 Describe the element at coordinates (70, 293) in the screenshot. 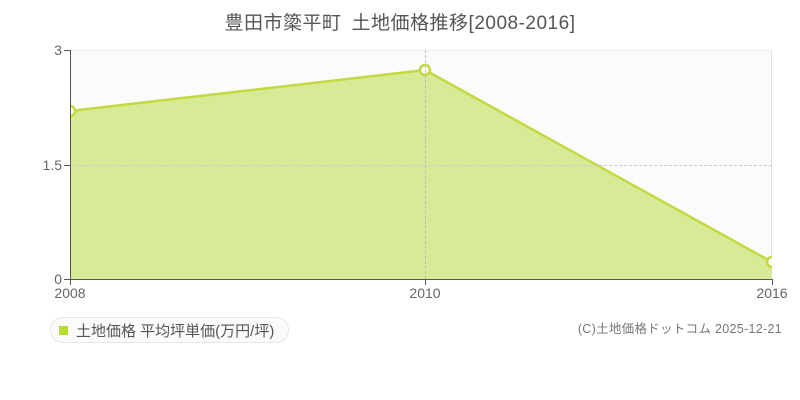

I see `x-tick-label-2008: 2008` at that location.